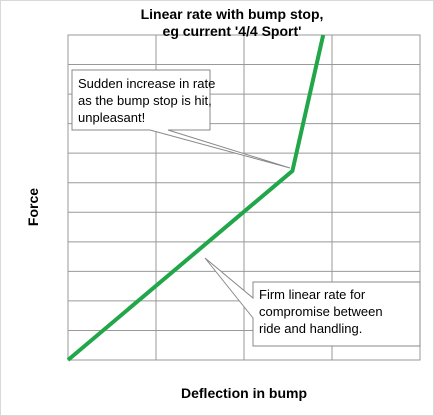  I want to click on chart-title: eg current '4/4 Sport', so click(232, 31).